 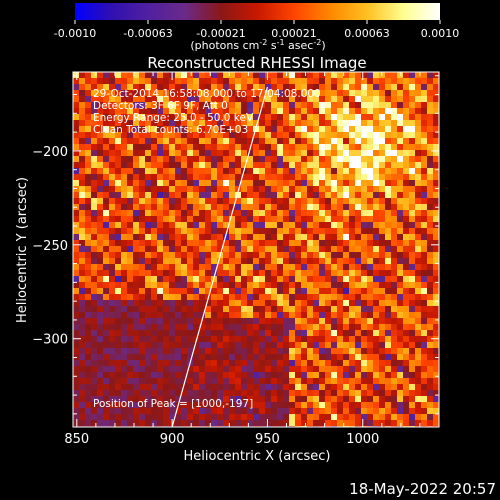 What do you see at coordinates (207, 94) in the screenshot?
I see `annotation-time-range: 29-Oct-2014 16:58:08.000 to 17:04:08.000` at bounding box center [207, 94].